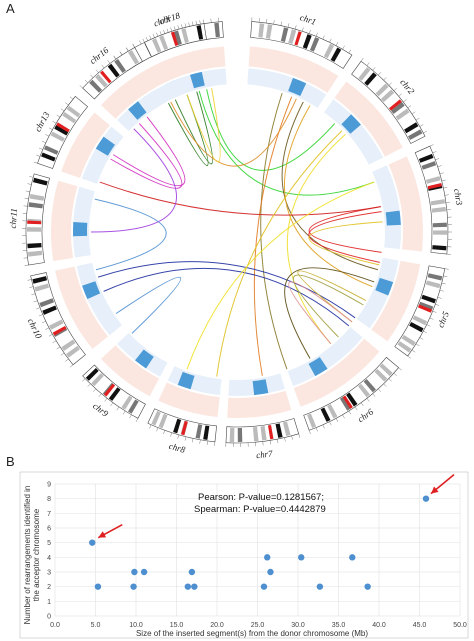  I want to click on chromosome-label: chr5, so click(443, 320).